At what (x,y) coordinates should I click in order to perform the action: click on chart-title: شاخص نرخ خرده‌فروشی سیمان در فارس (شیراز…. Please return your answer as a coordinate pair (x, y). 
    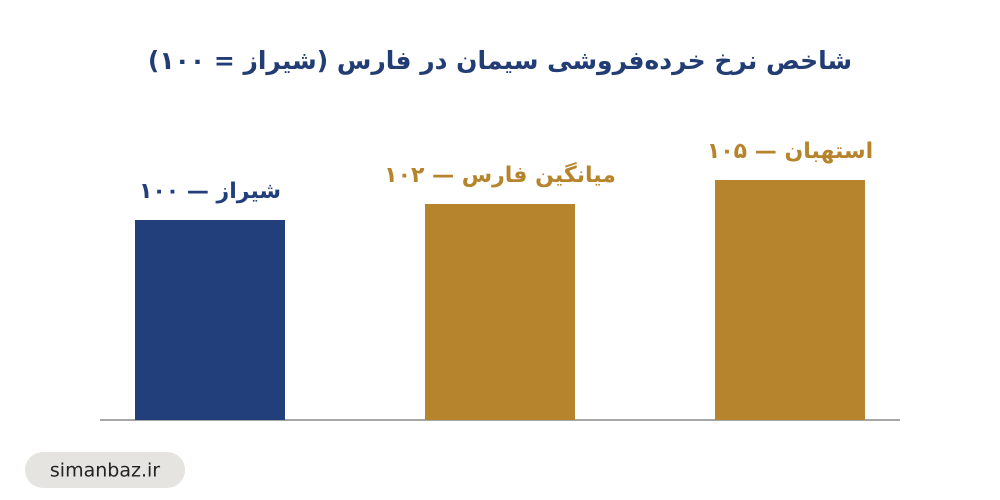
    Looking at the image, I should click on (500, 61).